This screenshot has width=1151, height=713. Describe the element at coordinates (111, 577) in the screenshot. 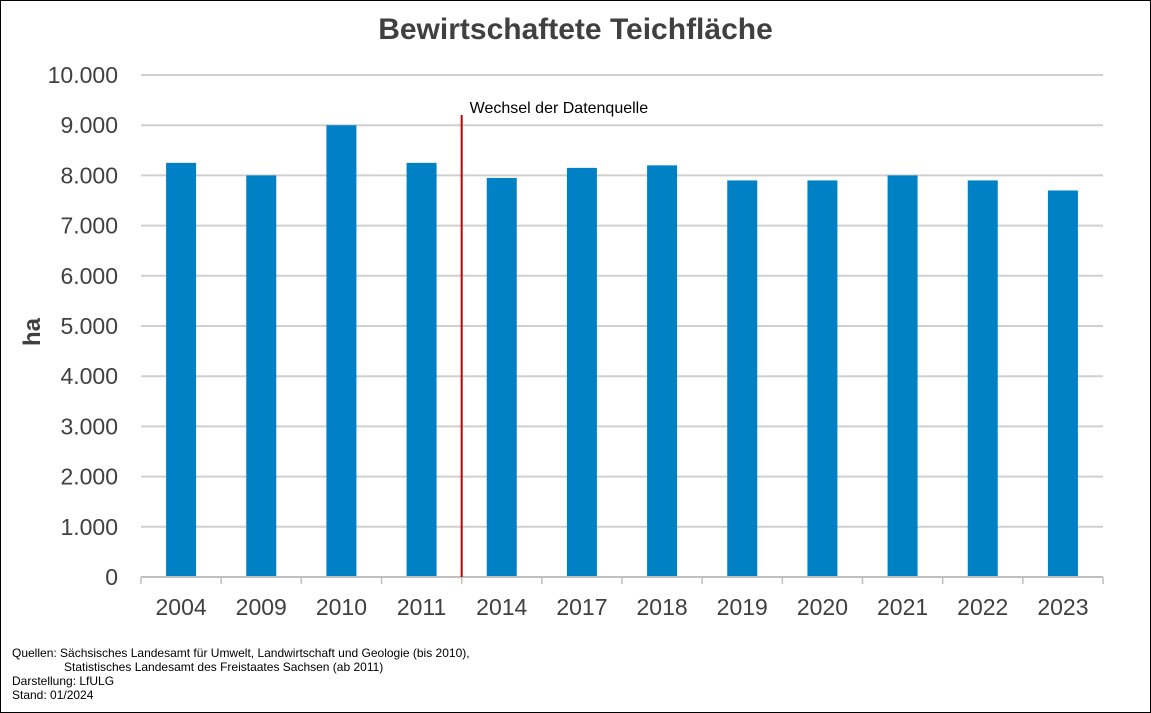

I see `y-tick-label: 0` at that location.